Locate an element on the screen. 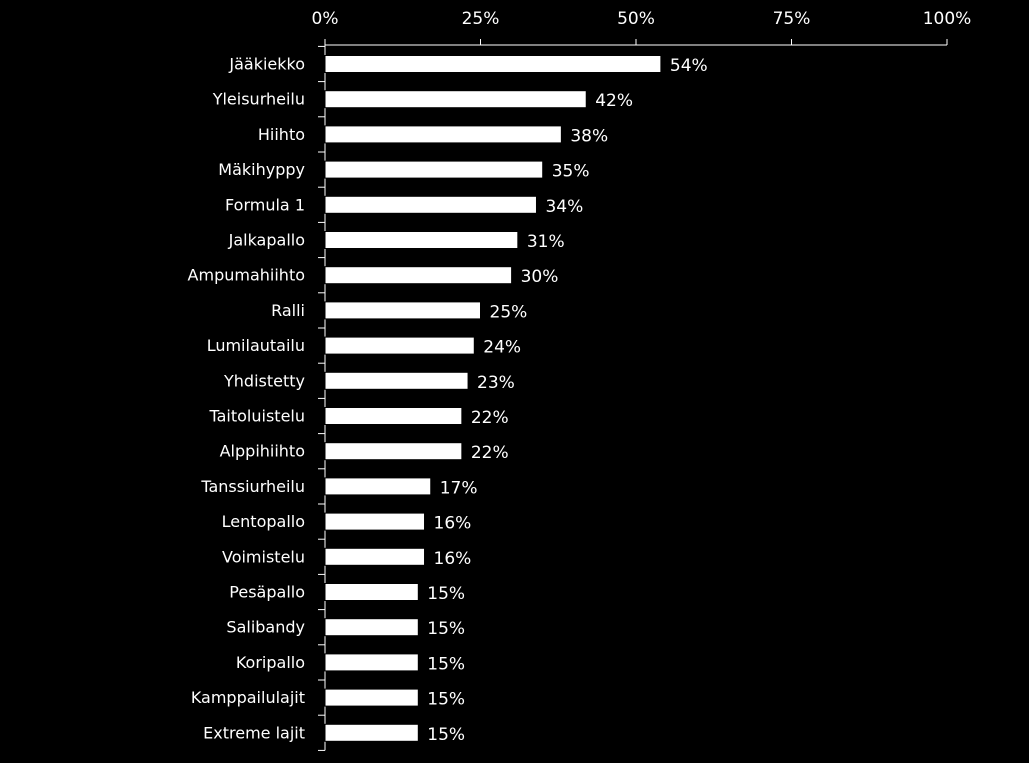  category-label: Formula 1 is located at coordinates (265, 204).